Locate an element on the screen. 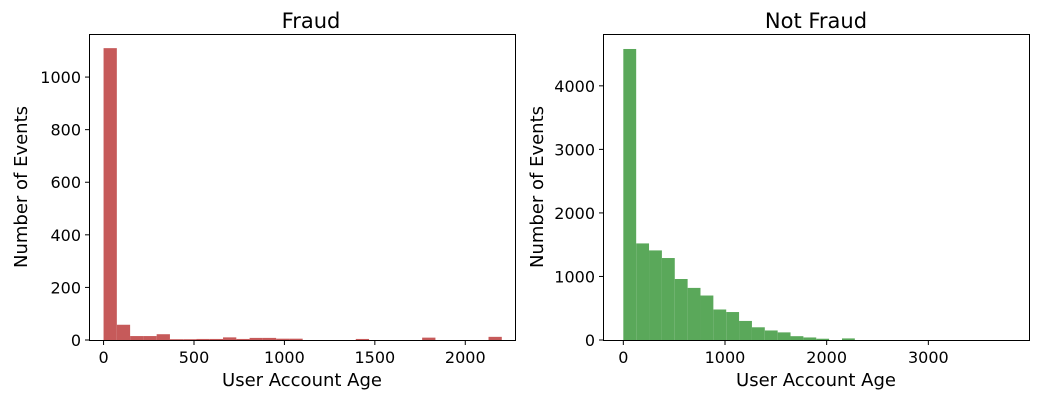 The width and height of the screenshot is (1040, 400). not-fraud-x-axis-label: User Account Age is located at coordinates (816, 380).